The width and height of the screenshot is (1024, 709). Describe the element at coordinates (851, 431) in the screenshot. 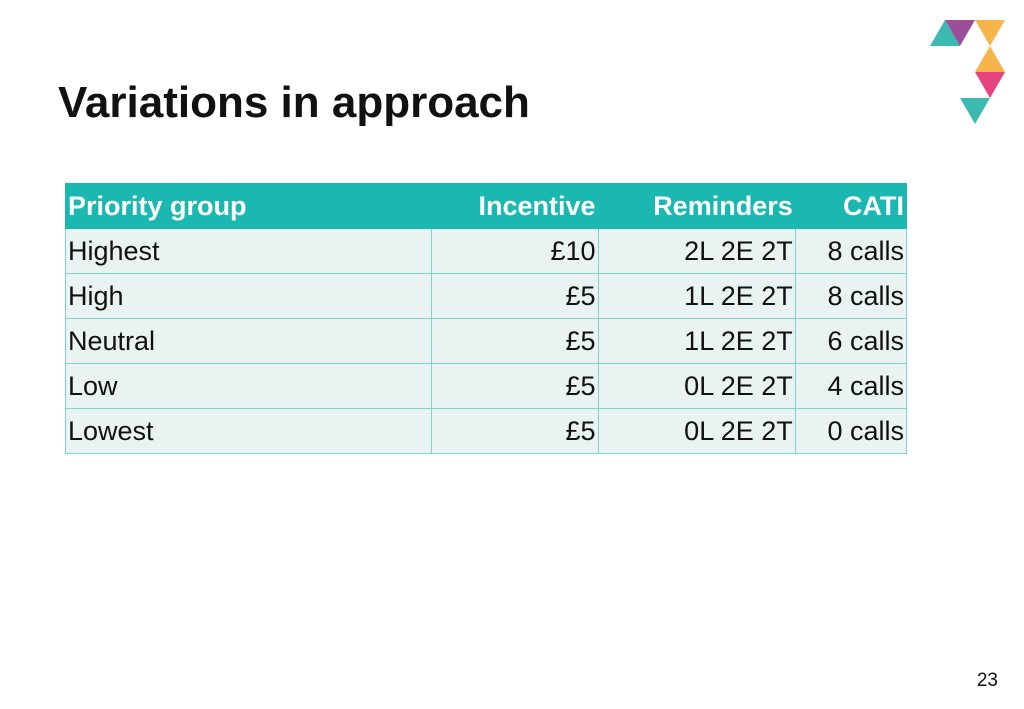

I see `table-cell: 0 calls` at that location.